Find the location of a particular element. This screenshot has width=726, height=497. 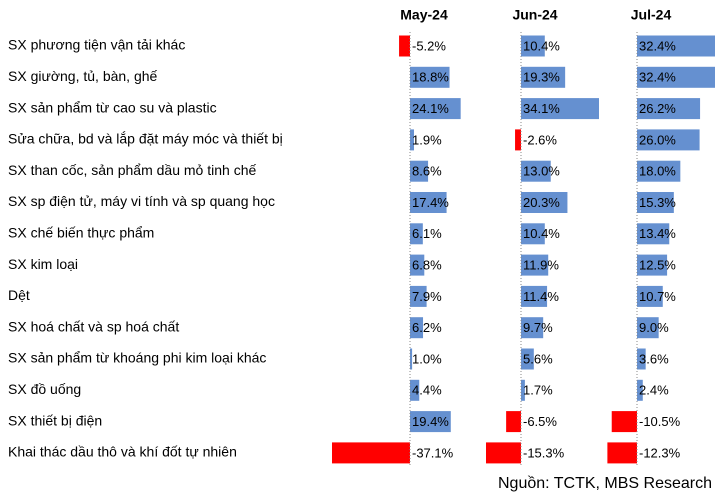

category-label: SX sản phẩm từ cao su và plastic is located at coordinates (112, 107).